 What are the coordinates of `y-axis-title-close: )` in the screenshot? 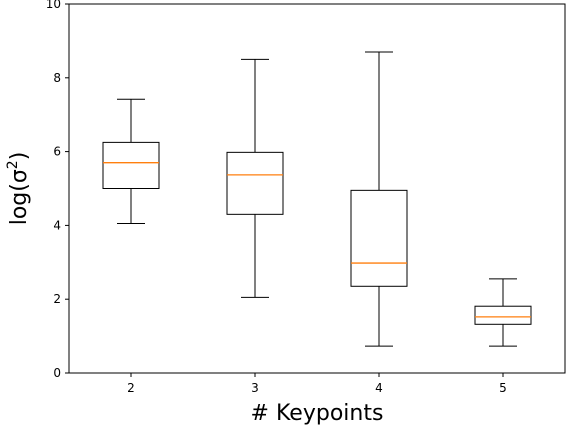 It's located at (19, 156).